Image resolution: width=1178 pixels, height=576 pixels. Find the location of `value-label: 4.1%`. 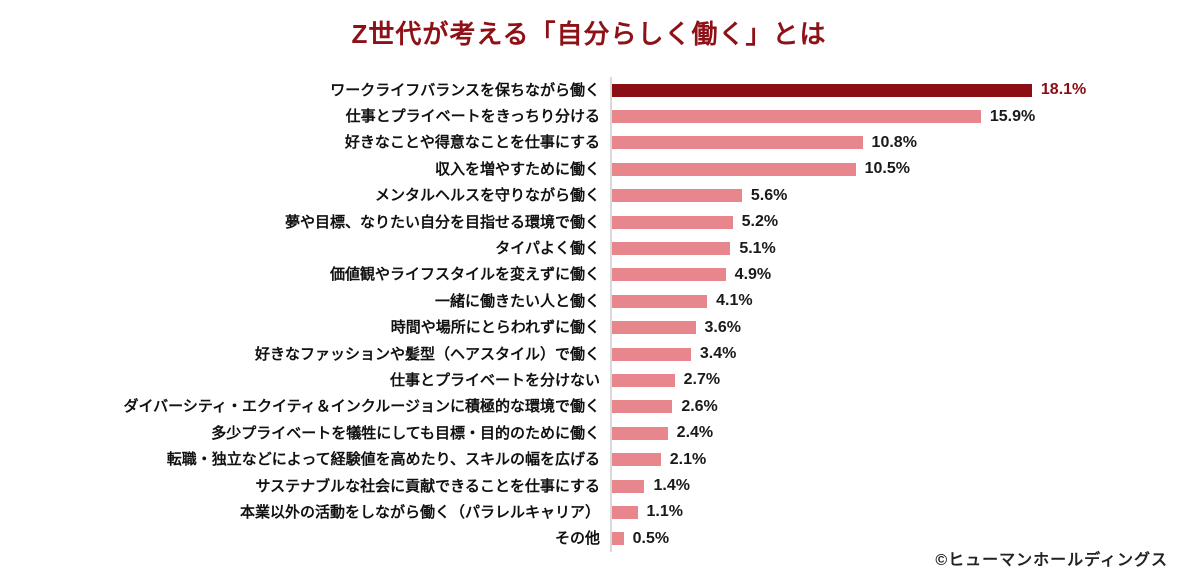

value-label: 4.1% is located at coordinates (734, 301).